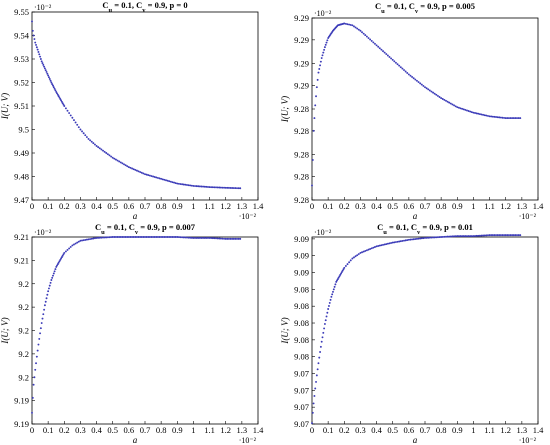 This screenshot has height=445, width=550. Describe the element at coordinates (21, 237) in the screenshot. I see `y-tick-label: 9.21` at that location.